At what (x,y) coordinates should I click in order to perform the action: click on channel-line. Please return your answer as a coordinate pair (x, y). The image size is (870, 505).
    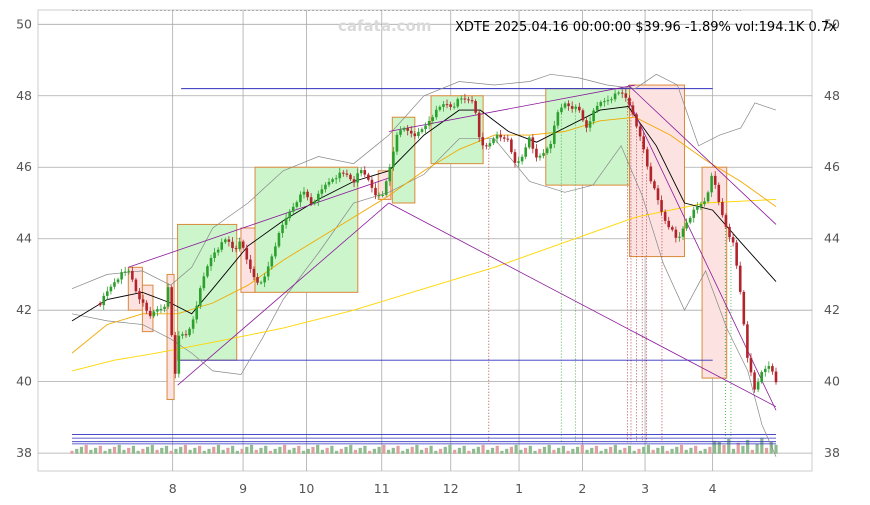
    Looking at the image, I should click on (258, 222).